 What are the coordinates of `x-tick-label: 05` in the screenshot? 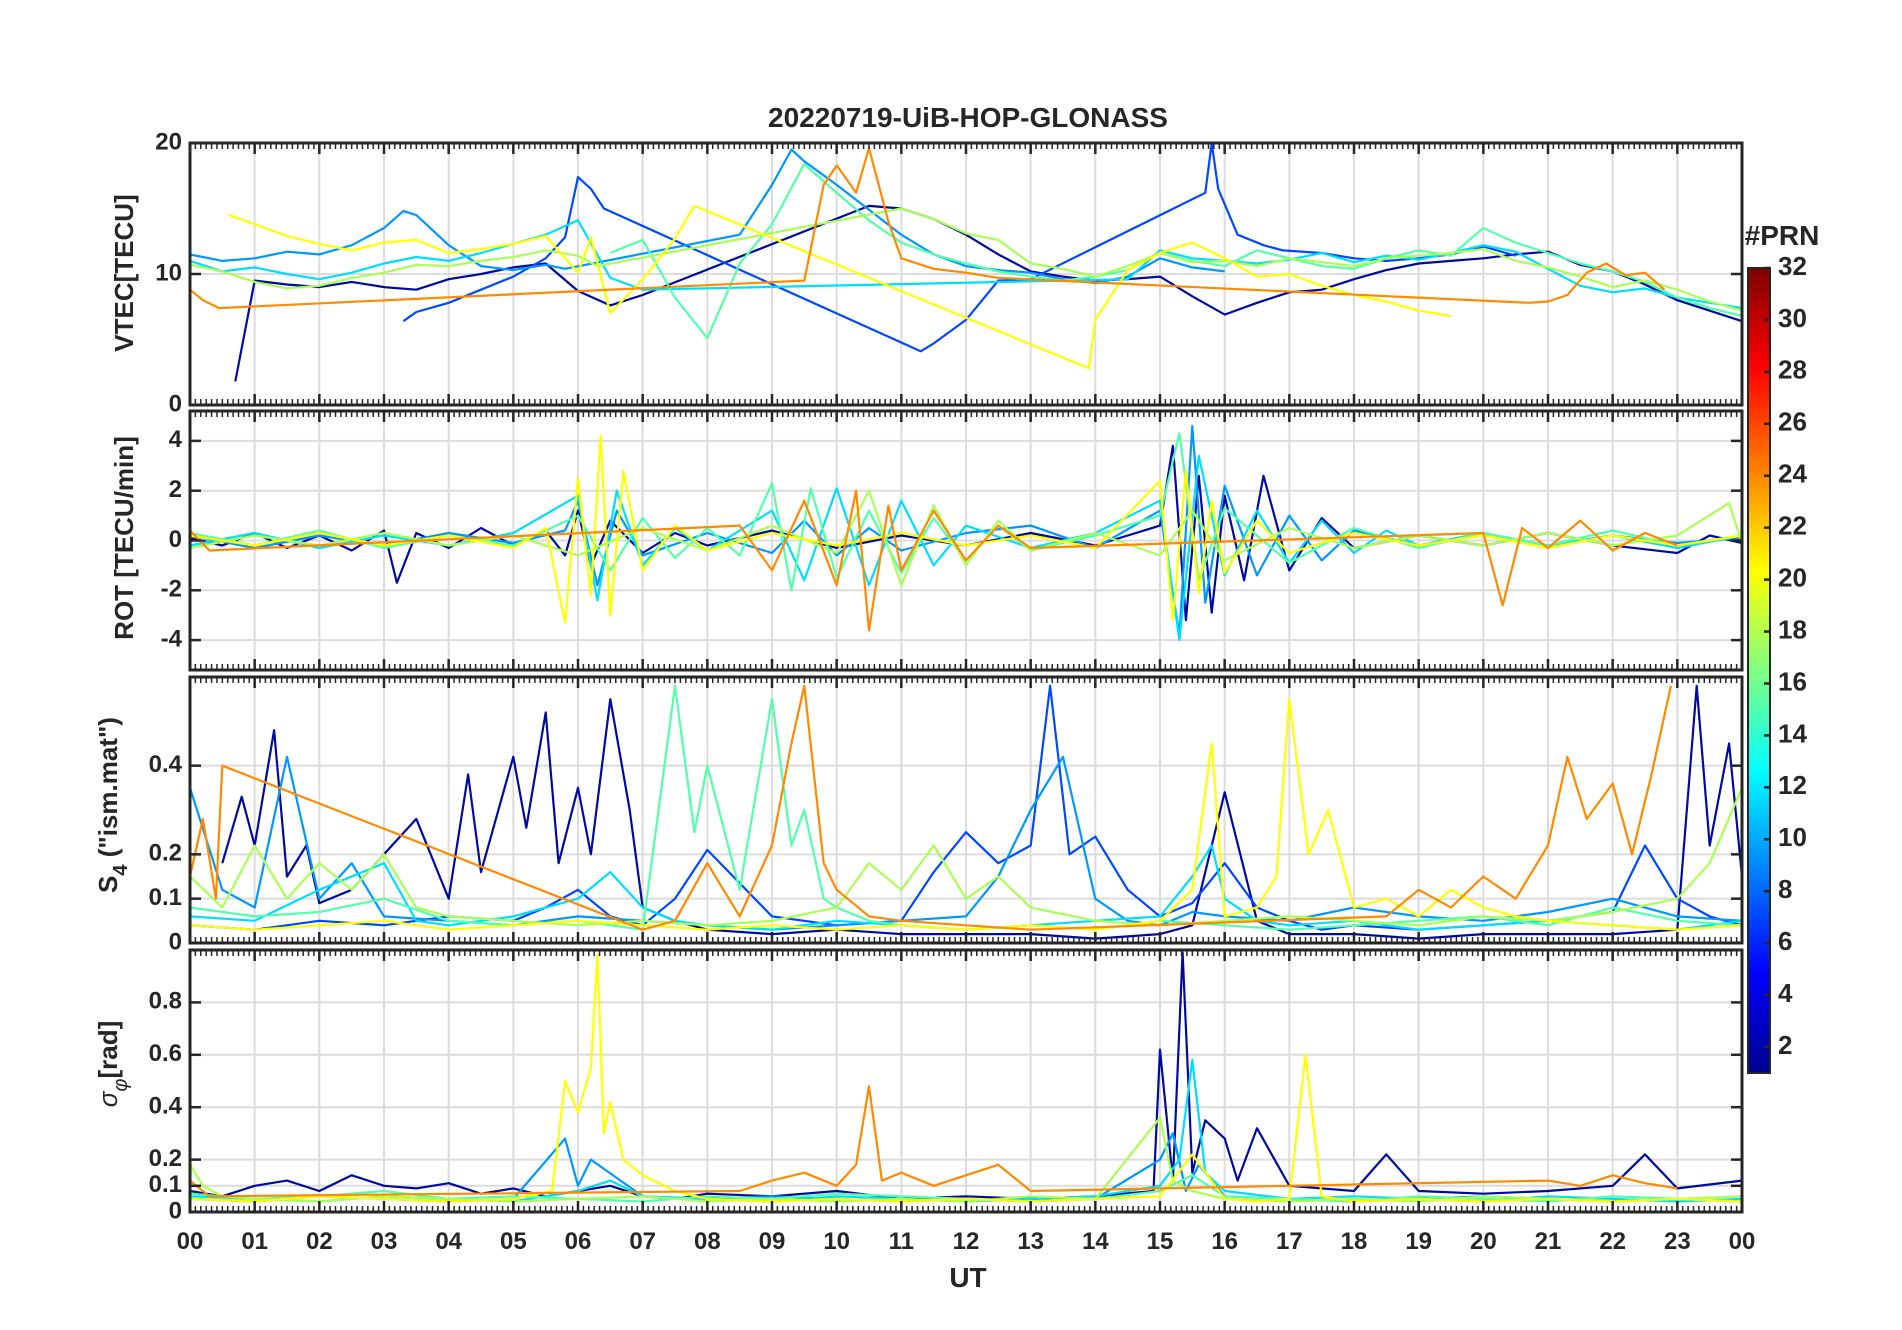 It's located at (513, 1241).